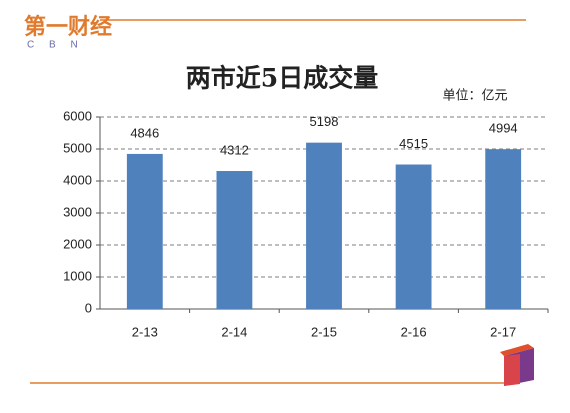 This screenshot has height=413, width=570. I want to click on value-label: 4994, so click(503, 128).